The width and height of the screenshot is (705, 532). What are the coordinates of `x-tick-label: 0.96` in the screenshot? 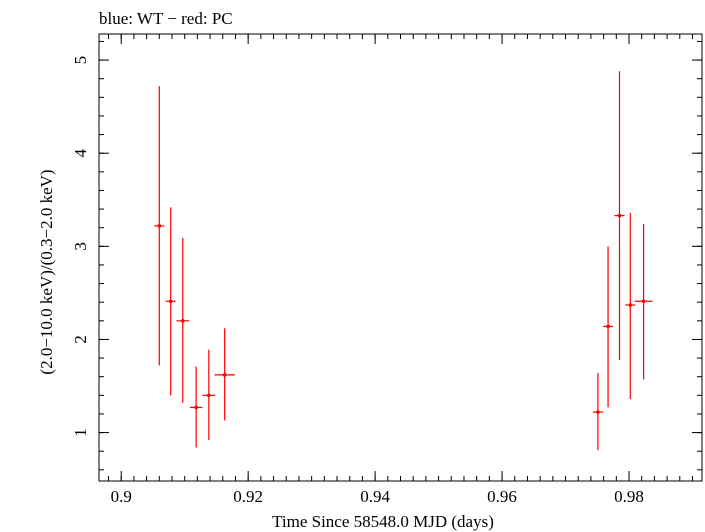 It's located at (502, 496).